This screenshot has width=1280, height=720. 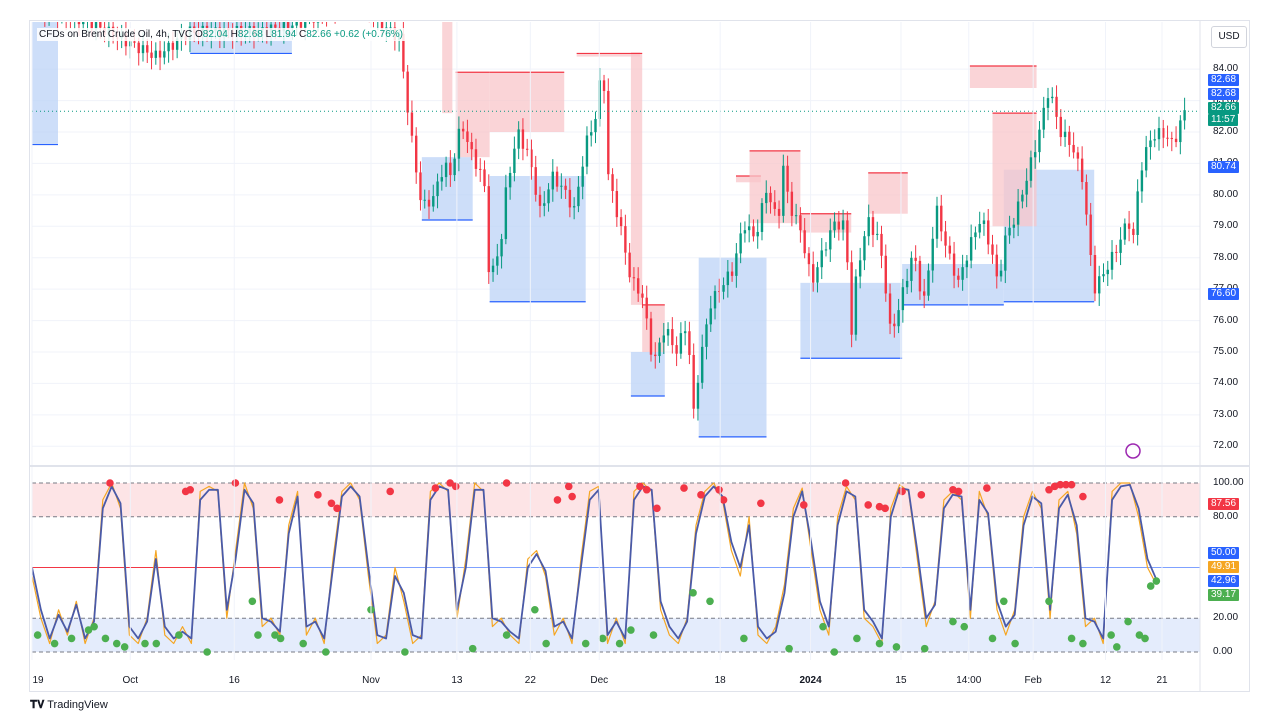 I want to click on close-label: C, so click(x=303, y=34).